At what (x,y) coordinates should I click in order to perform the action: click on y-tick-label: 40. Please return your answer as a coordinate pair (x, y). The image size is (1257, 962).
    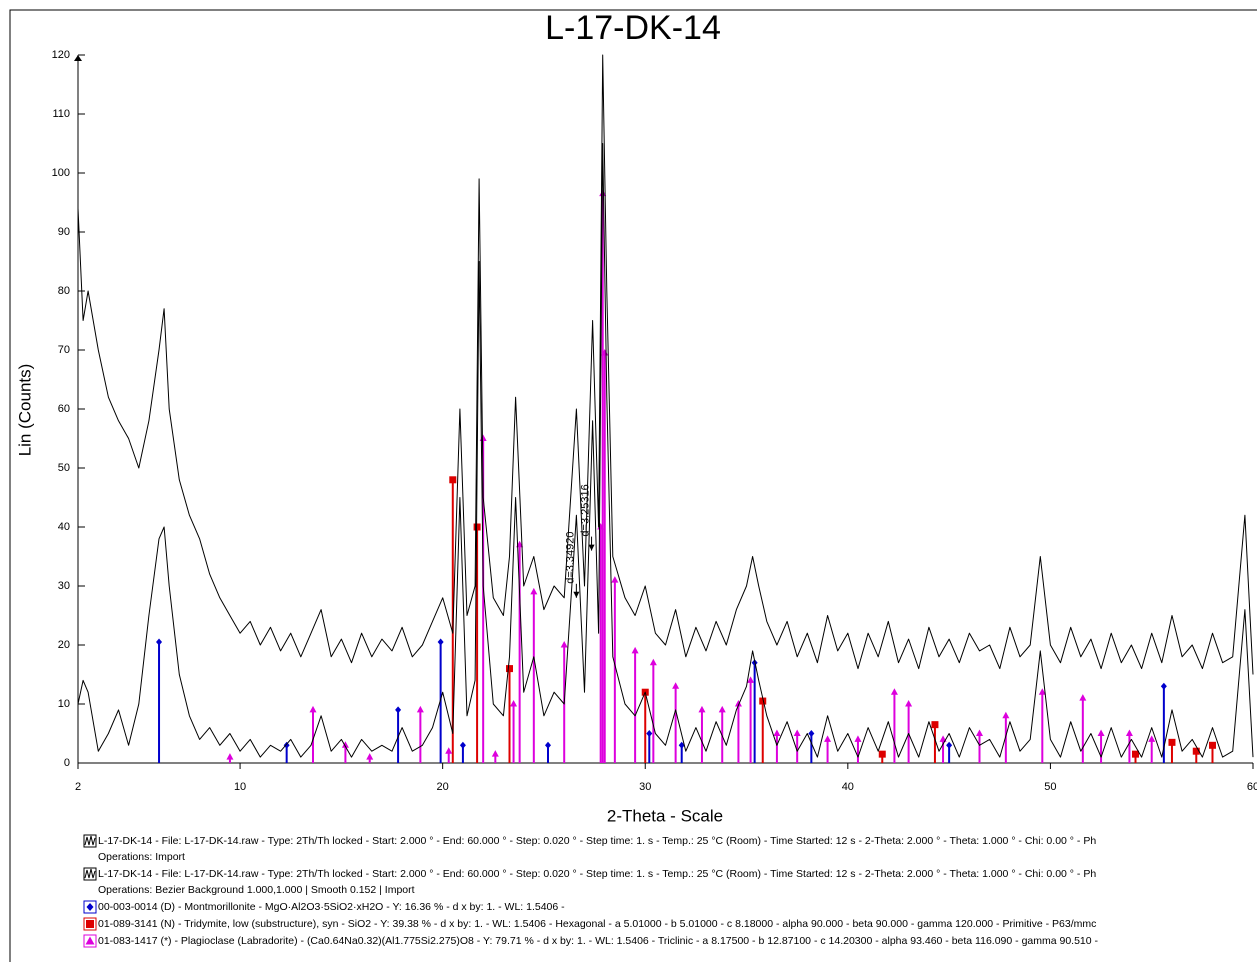
    Looking at the image, I should click on (64, 527).